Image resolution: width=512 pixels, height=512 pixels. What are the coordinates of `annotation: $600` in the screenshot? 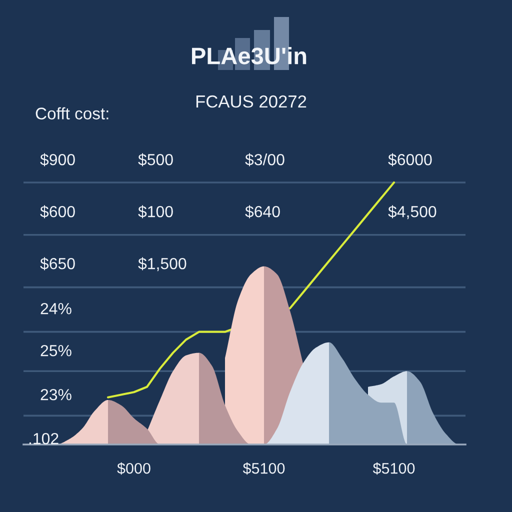 It's located at (57, 211).